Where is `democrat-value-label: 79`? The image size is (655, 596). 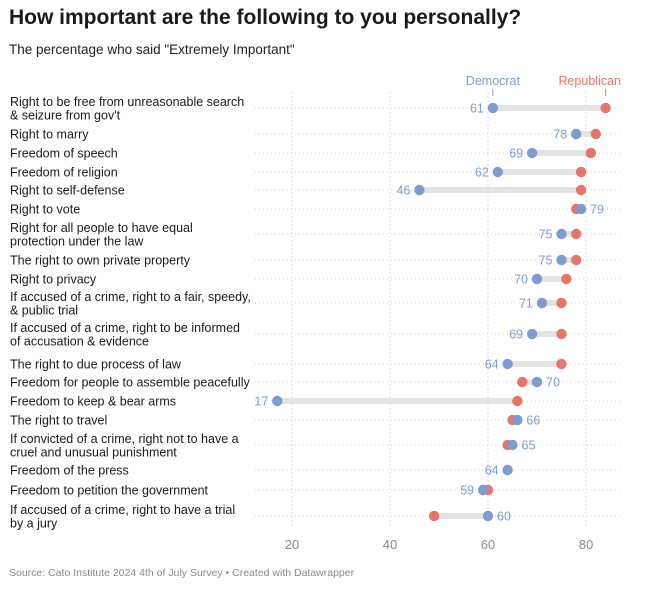 democrat-value-label: 79 is located at coordinates (597, 210).